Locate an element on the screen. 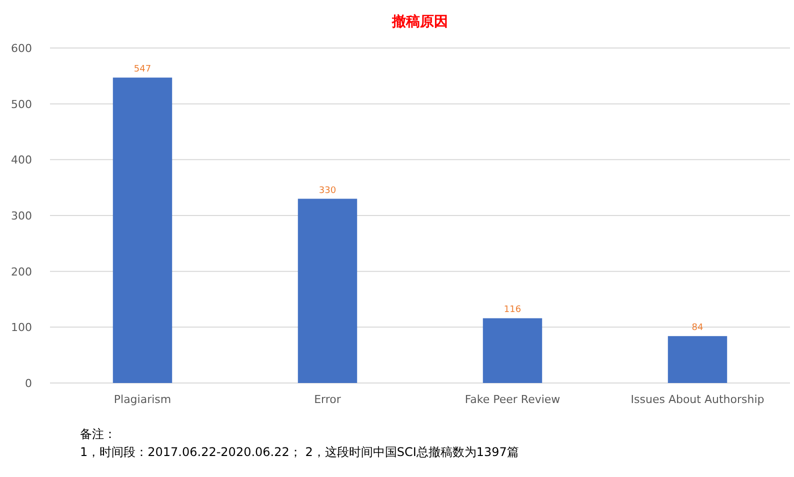 The height and width of the screenshot is (477, 794). x-tick-label: Fake Peer Review is located at coordinates (512, 399).